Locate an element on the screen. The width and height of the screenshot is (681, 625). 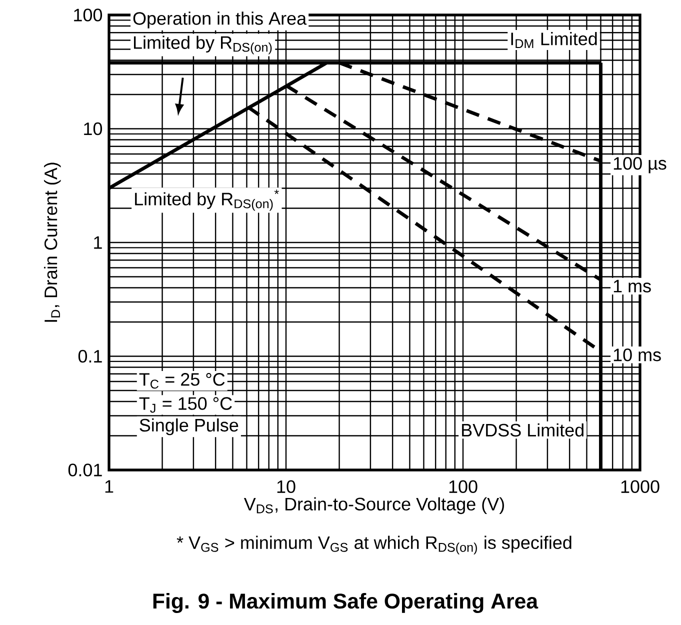
y-tick-label: 1 is located at coordinates (98, 242).